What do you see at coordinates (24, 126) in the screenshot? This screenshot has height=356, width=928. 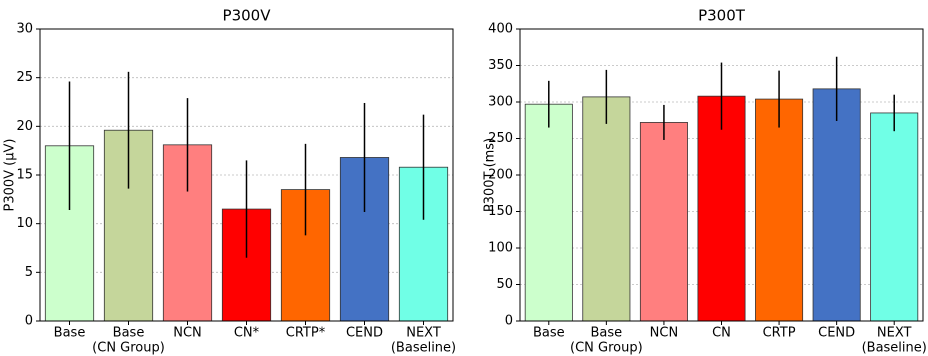 I see `y-tick-label: 20` at bounding box center [24, 126].